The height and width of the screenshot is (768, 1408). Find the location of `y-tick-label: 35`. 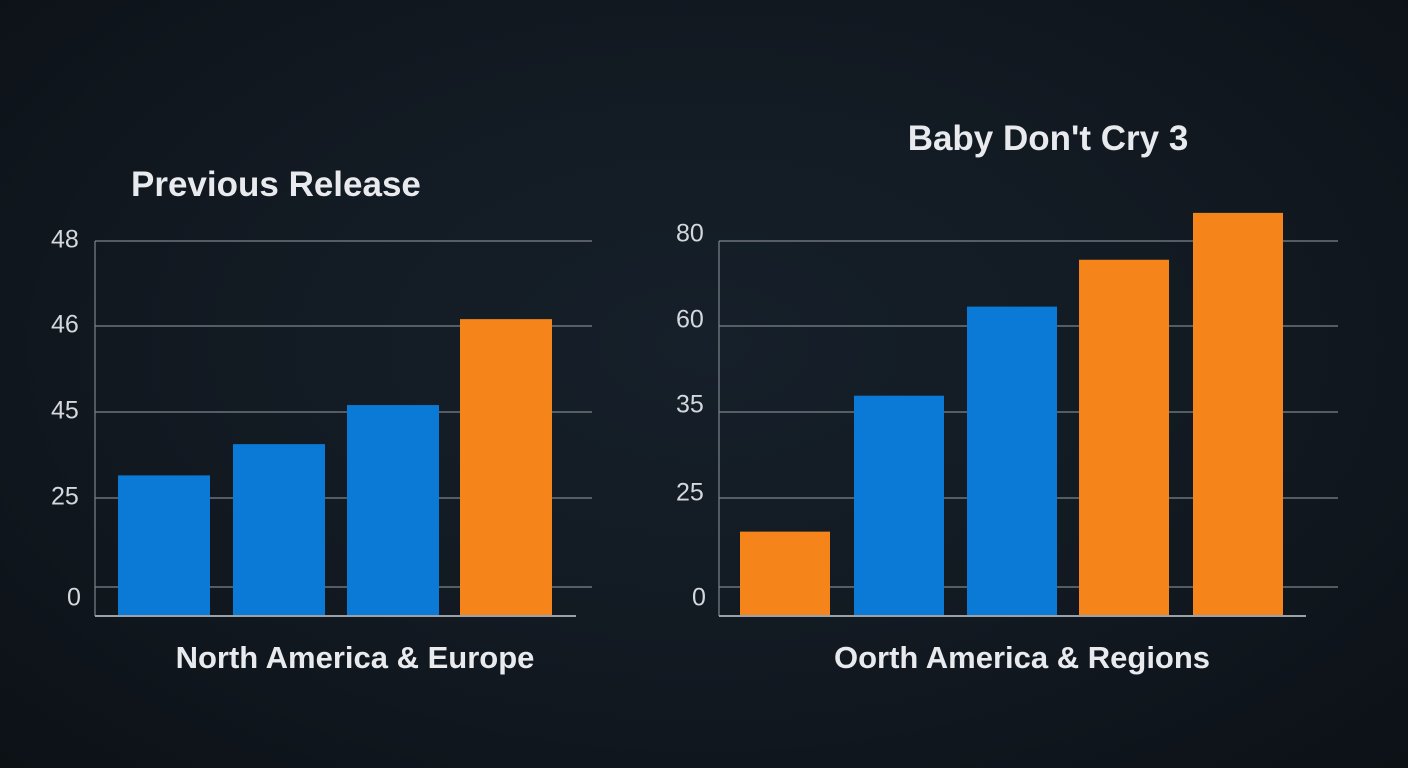

y-tick-label: 35 is located at coordinates (690, 405).